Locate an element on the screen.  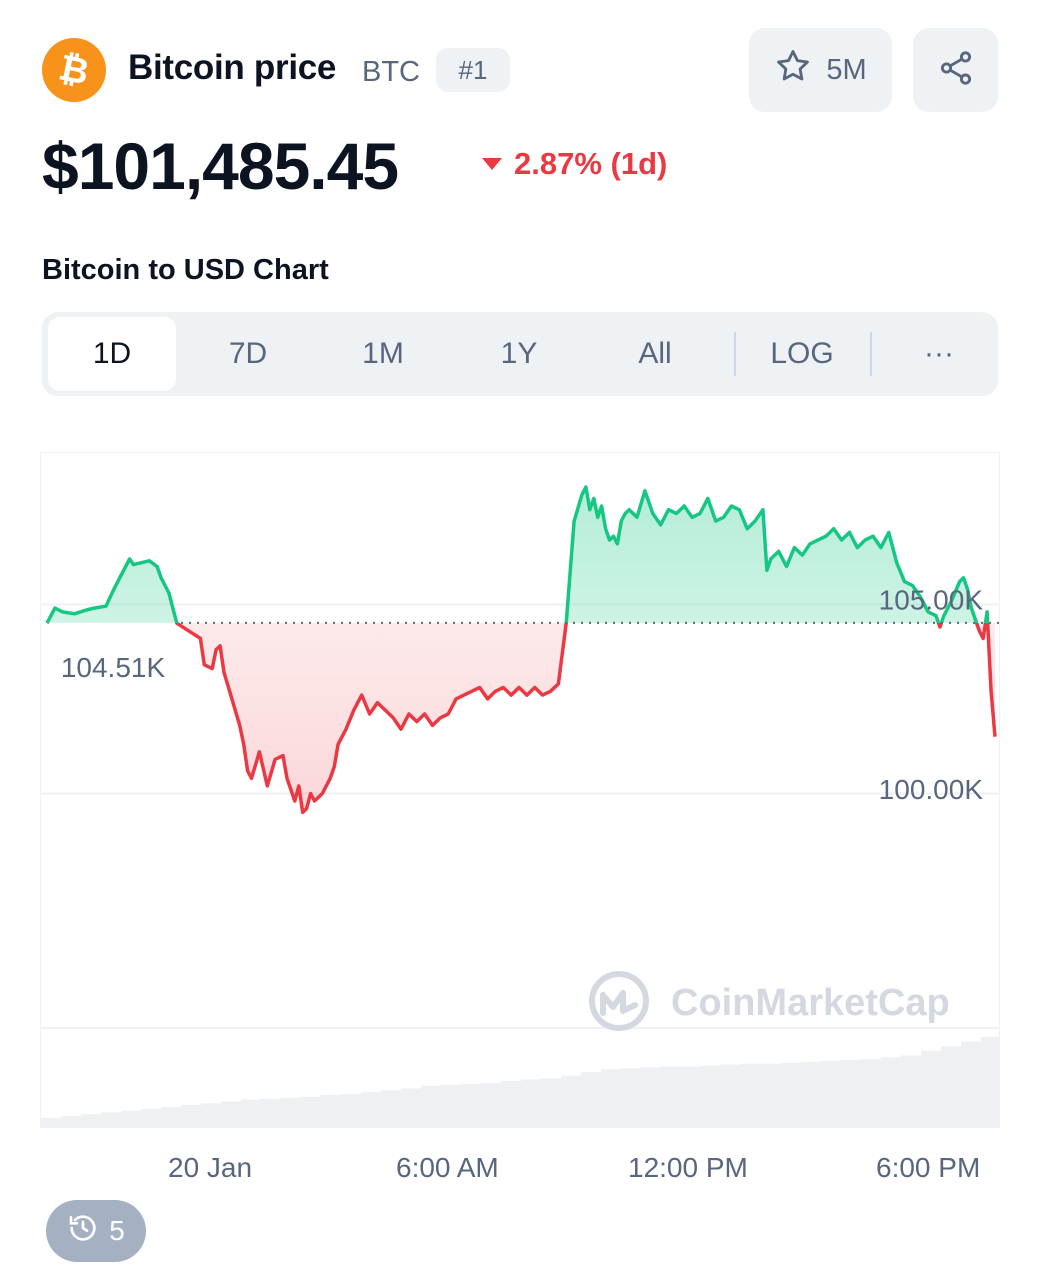
price-line-up is located at coordinates (517, 554).